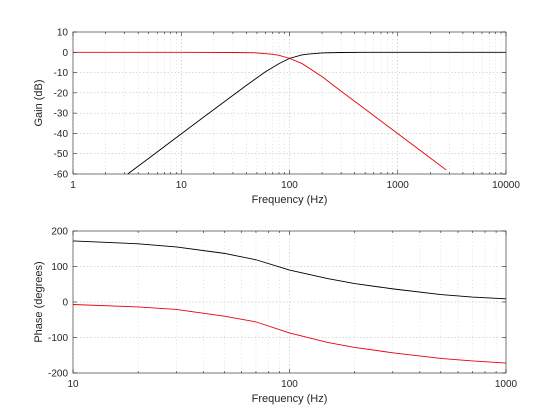 The image size is (560, 420). What do you see at coordinates (73, 185) in the screenshot?
I see `gain-x-tick-label: 1` at bounding box center [73, 185].